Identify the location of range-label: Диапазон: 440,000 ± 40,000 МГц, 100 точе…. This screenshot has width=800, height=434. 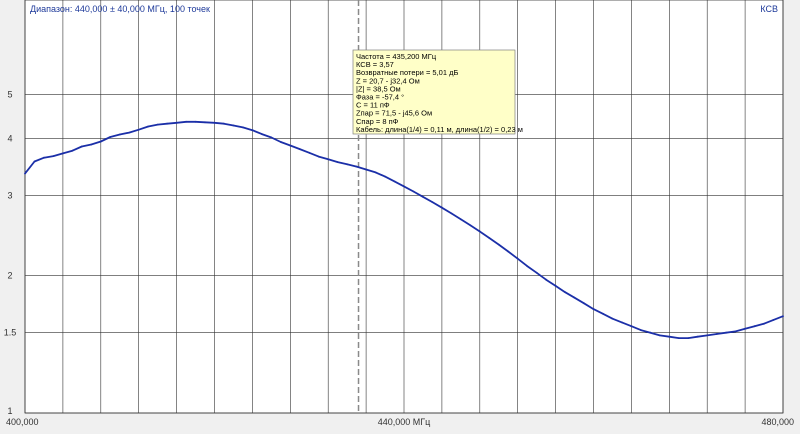
(120, 9).